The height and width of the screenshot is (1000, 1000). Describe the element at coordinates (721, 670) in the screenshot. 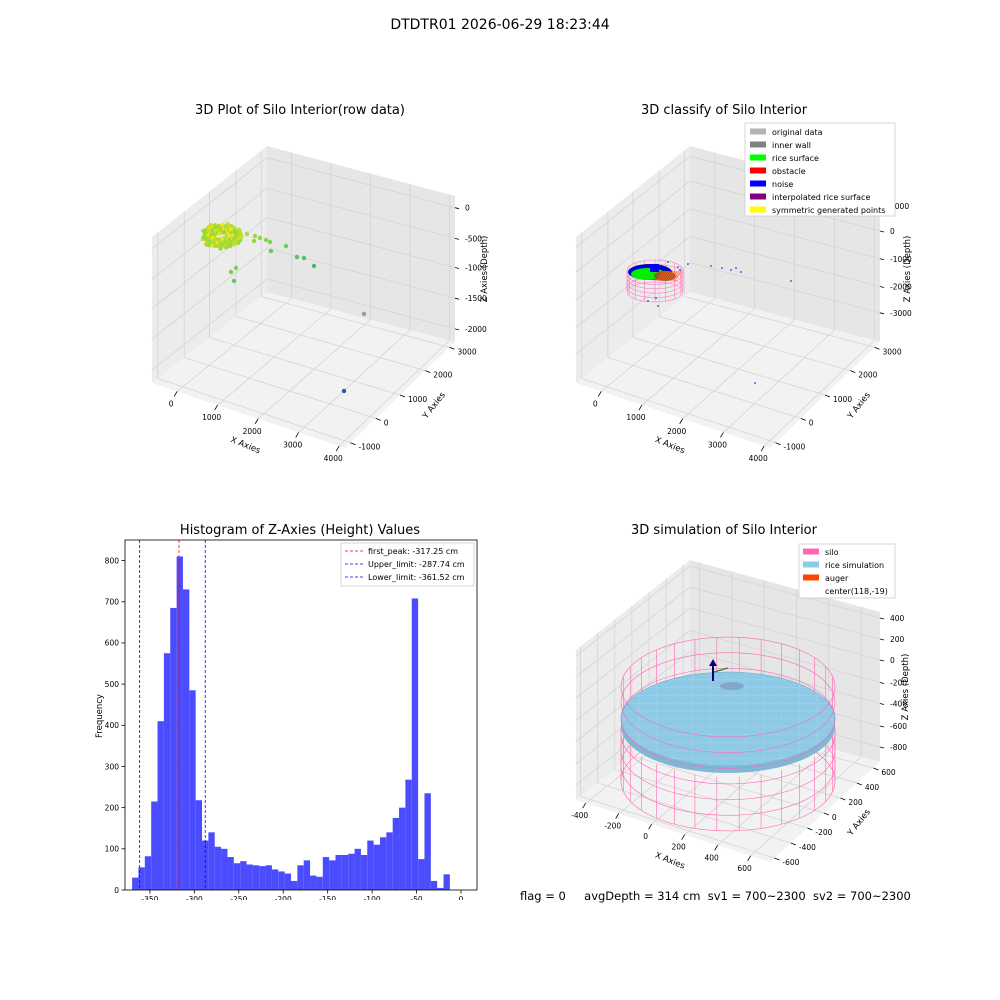

I see `center-marker` at that location.